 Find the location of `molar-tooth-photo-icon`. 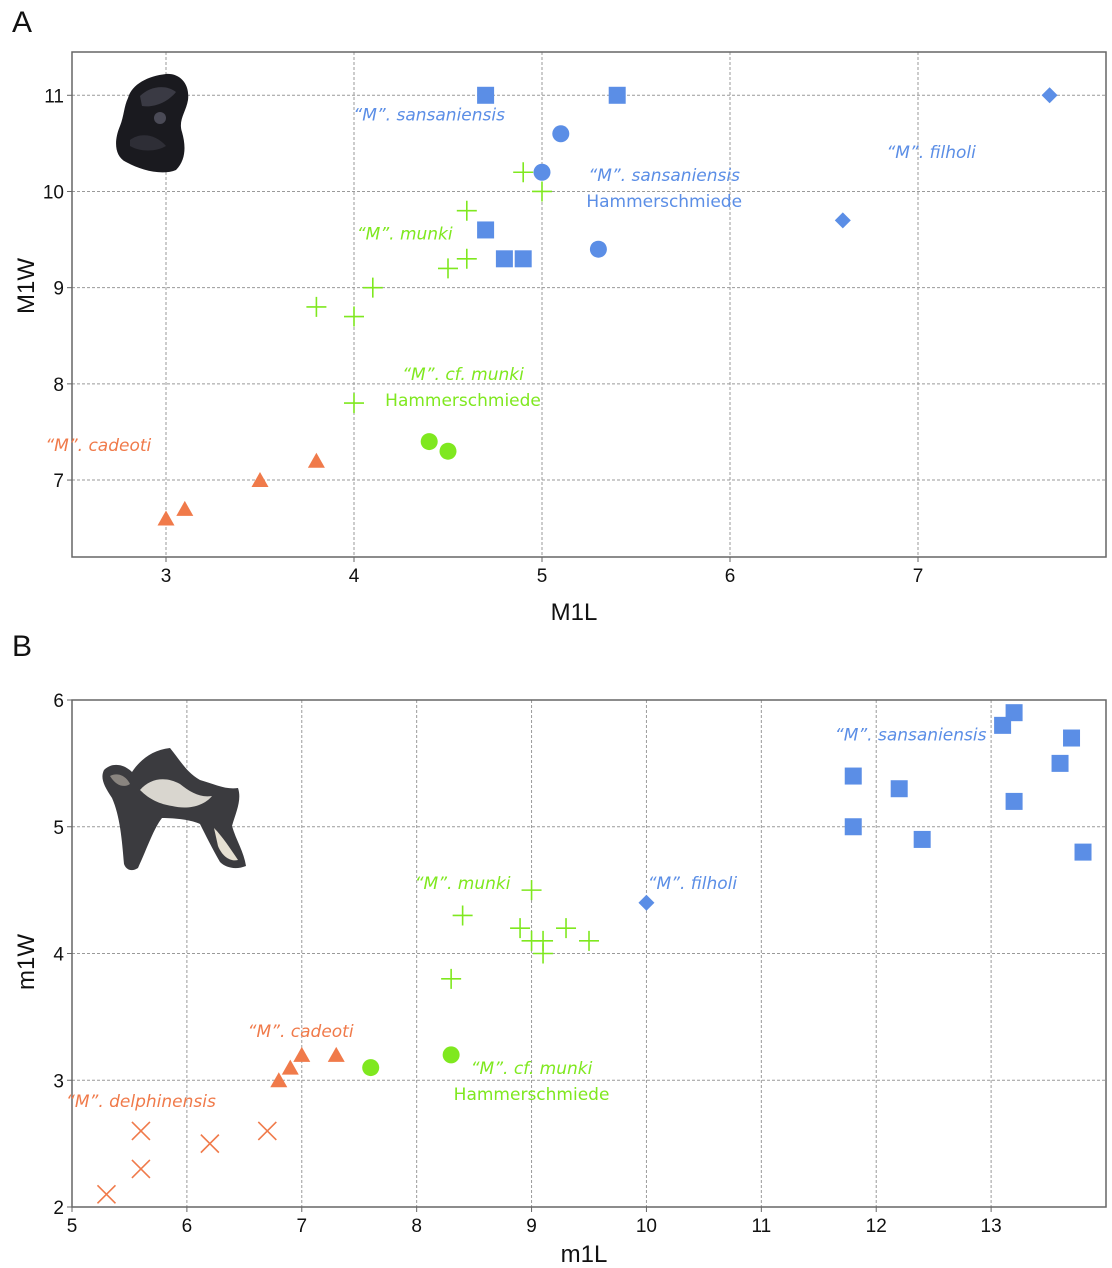

molar-tooth-photo-icon is located at coordinates (152, 123).